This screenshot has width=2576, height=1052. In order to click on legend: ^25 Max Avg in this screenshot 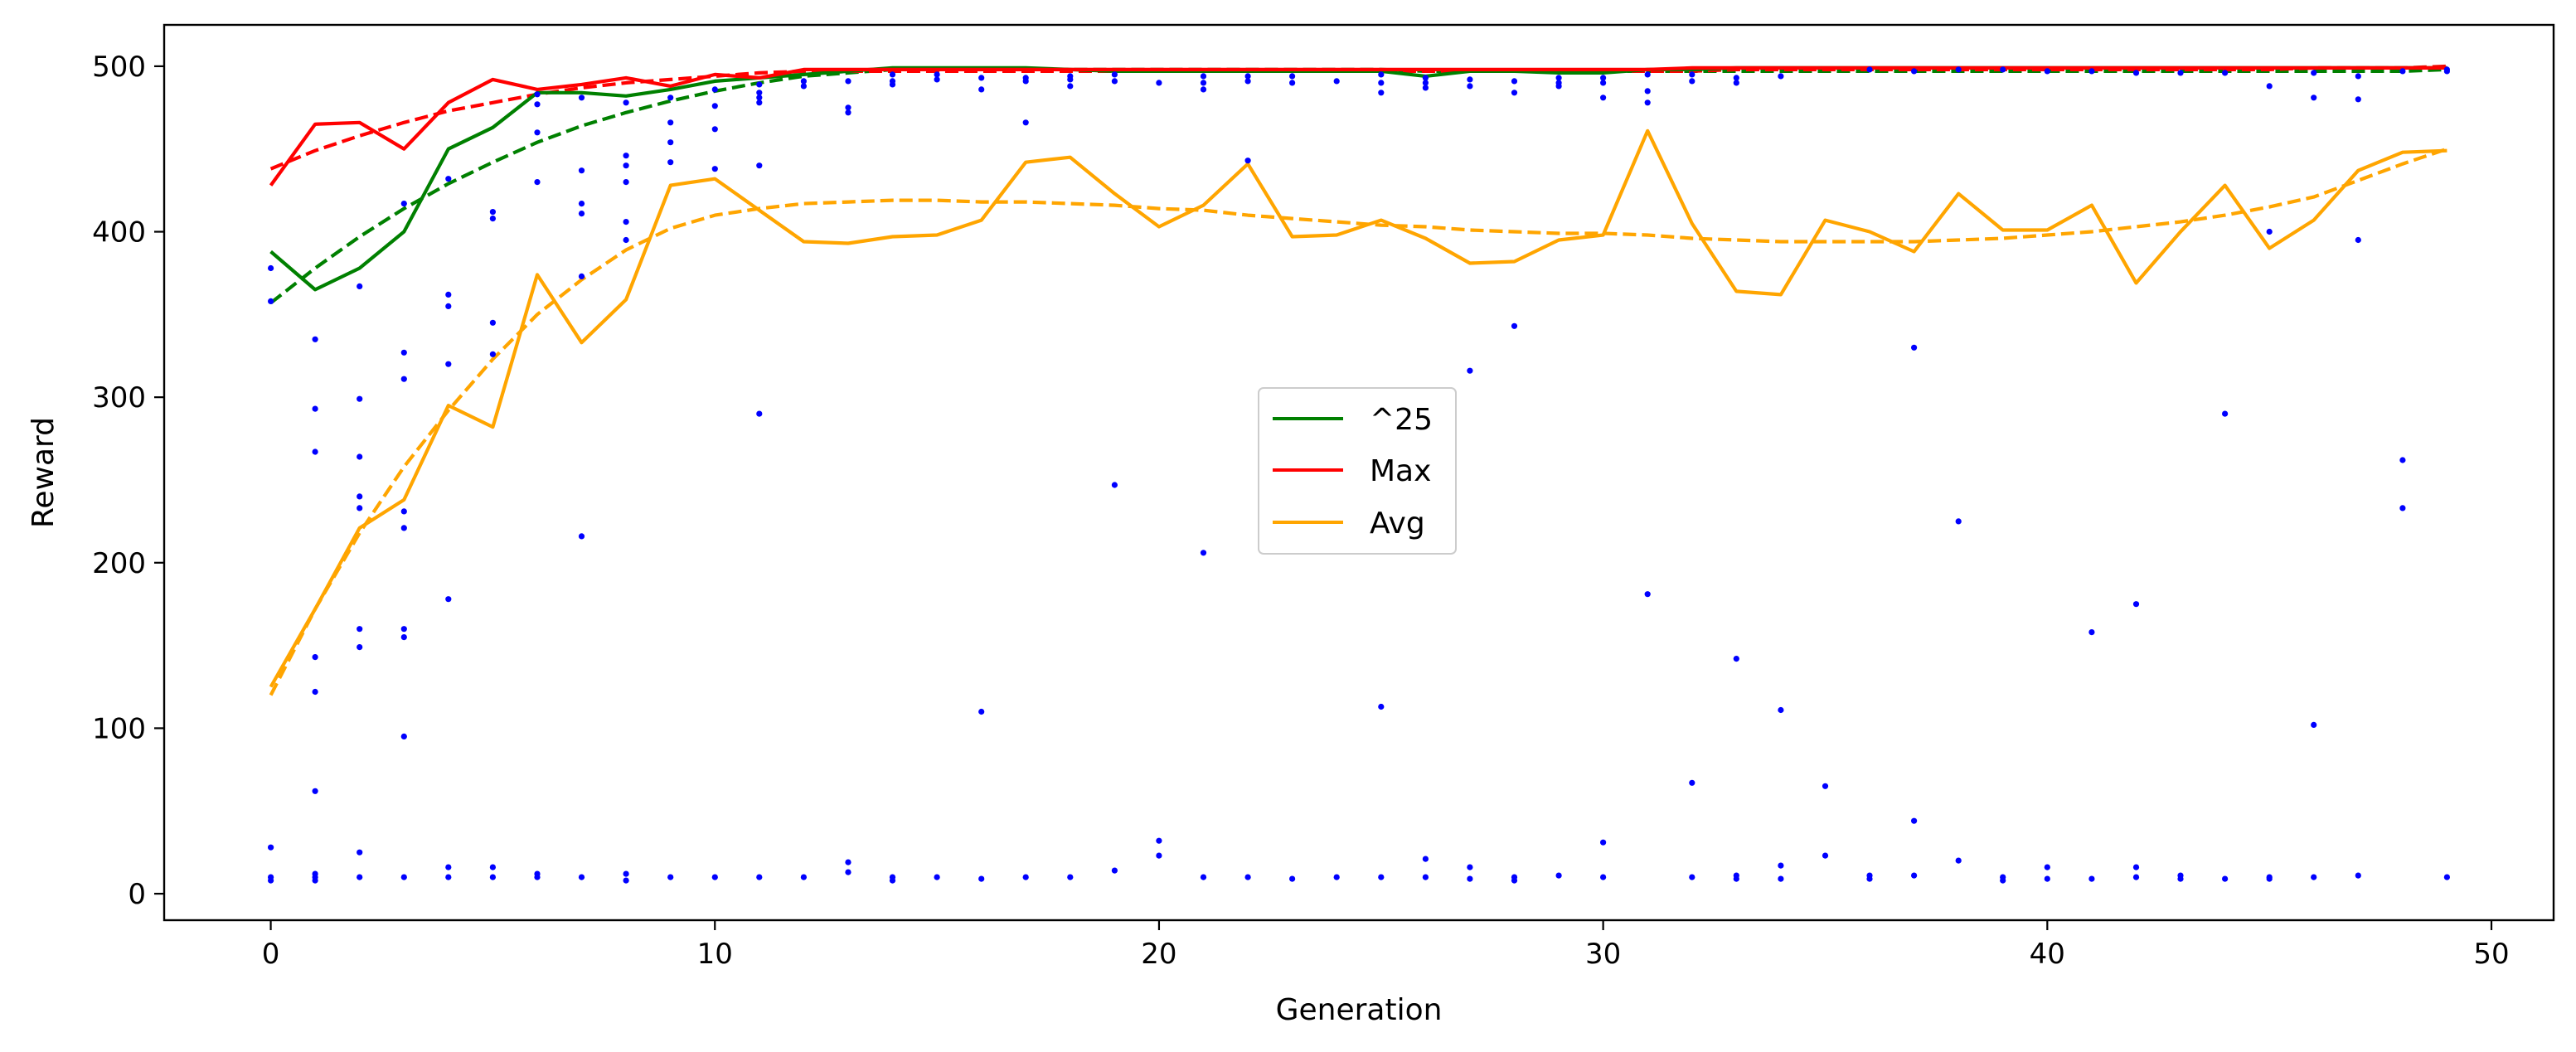, I will do `click(1357, 471)`.